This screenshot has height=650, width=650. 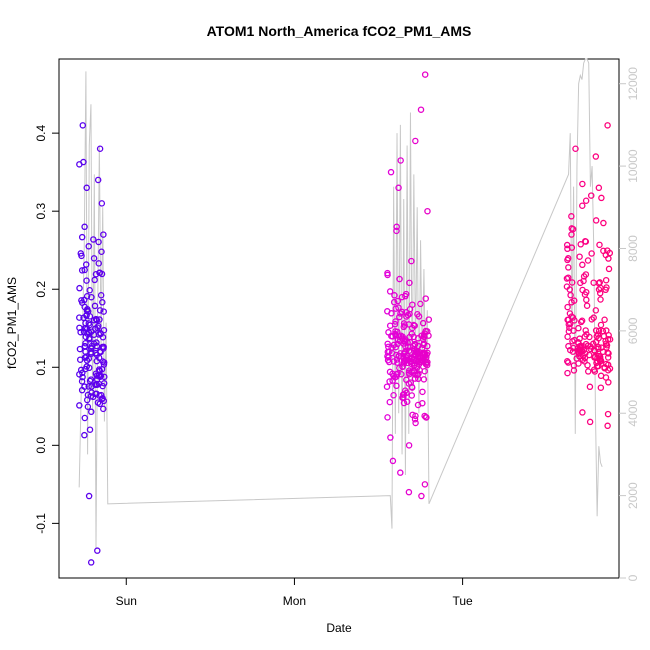 What do you see at coordinates (633, 166) in the screenshot?
I see `y2-tick-label: 10000` at bounding box center [633, 166].